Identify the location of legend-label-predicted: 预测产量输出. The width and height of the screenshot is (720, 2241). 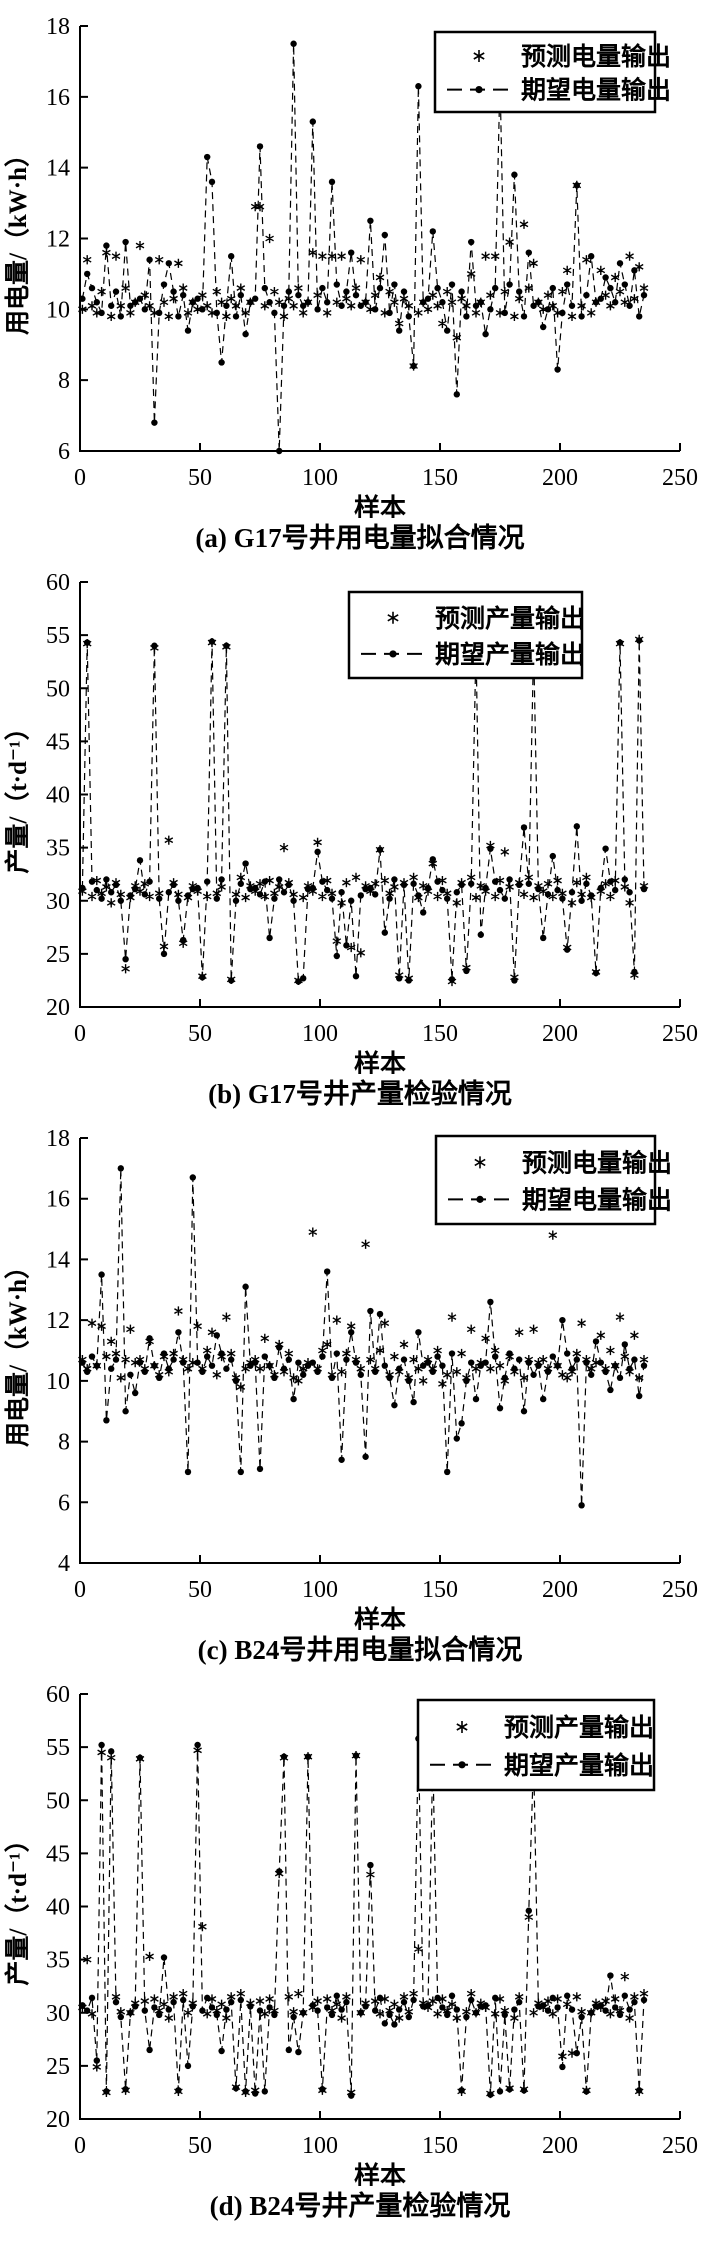
(579, 1727).